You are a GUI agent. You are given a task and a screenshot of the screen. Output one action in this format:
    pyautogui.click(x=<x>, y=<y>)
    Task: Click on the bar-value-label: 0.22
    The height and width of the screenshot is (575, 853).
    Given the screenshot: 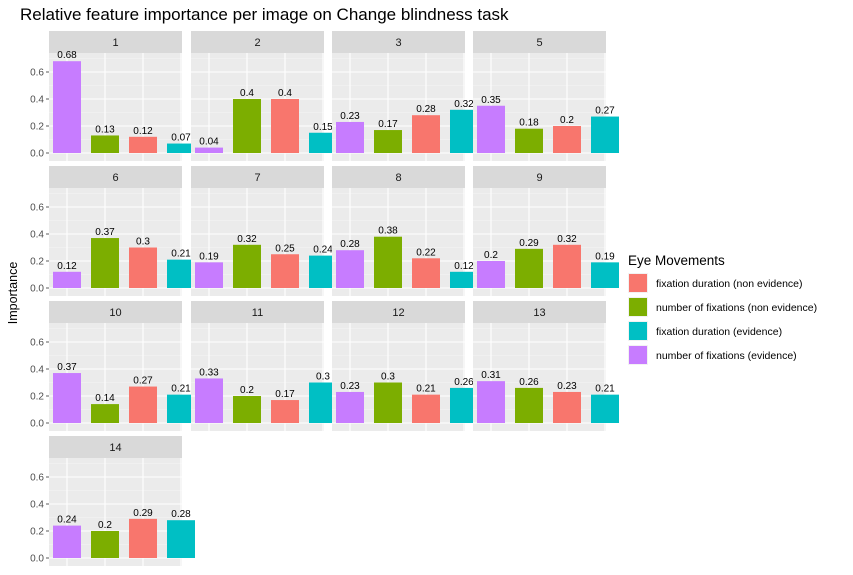 What is the action you would take?
    pyautogui.click(x=426, y=252)
    